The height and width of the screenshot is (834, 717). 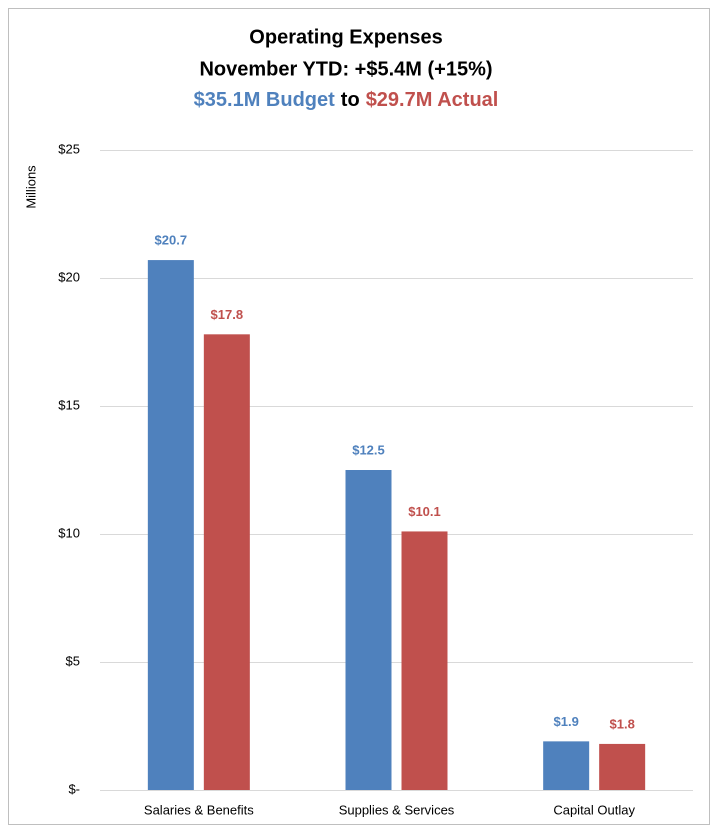 I want to click on y-tick-label: $25, so click(x=69, y=148).